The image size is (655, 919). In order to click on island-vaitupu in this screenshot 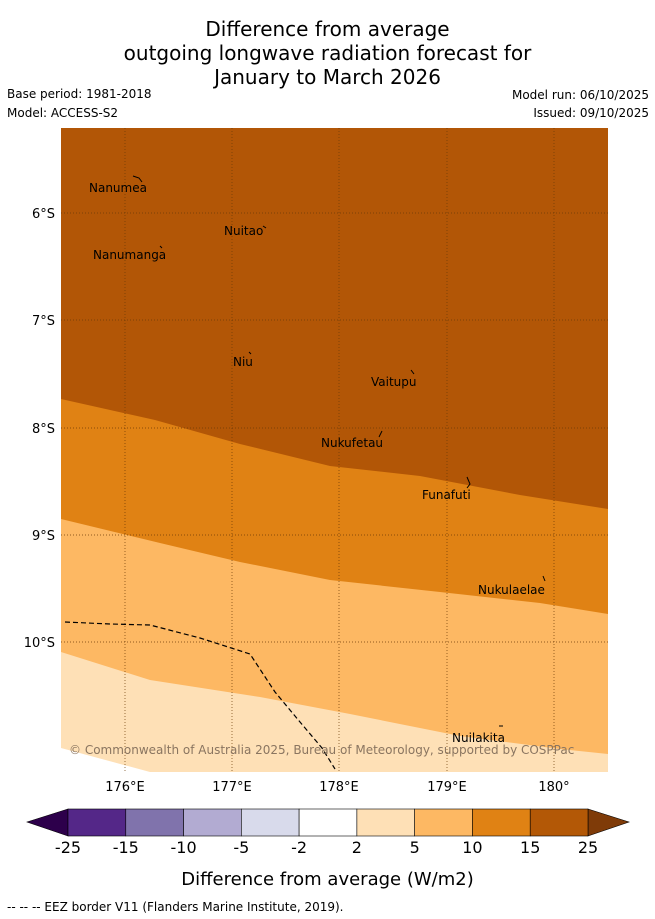, I will do `click(412, 372)`.